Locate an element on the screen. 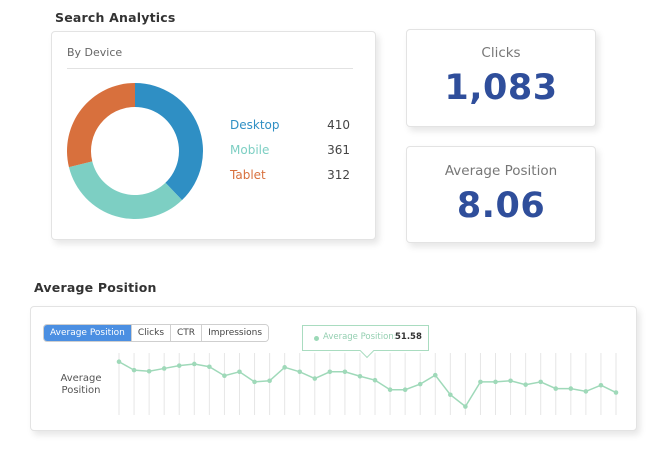  legend-label-tablet: Tablet is located at coordinates (248, 175).